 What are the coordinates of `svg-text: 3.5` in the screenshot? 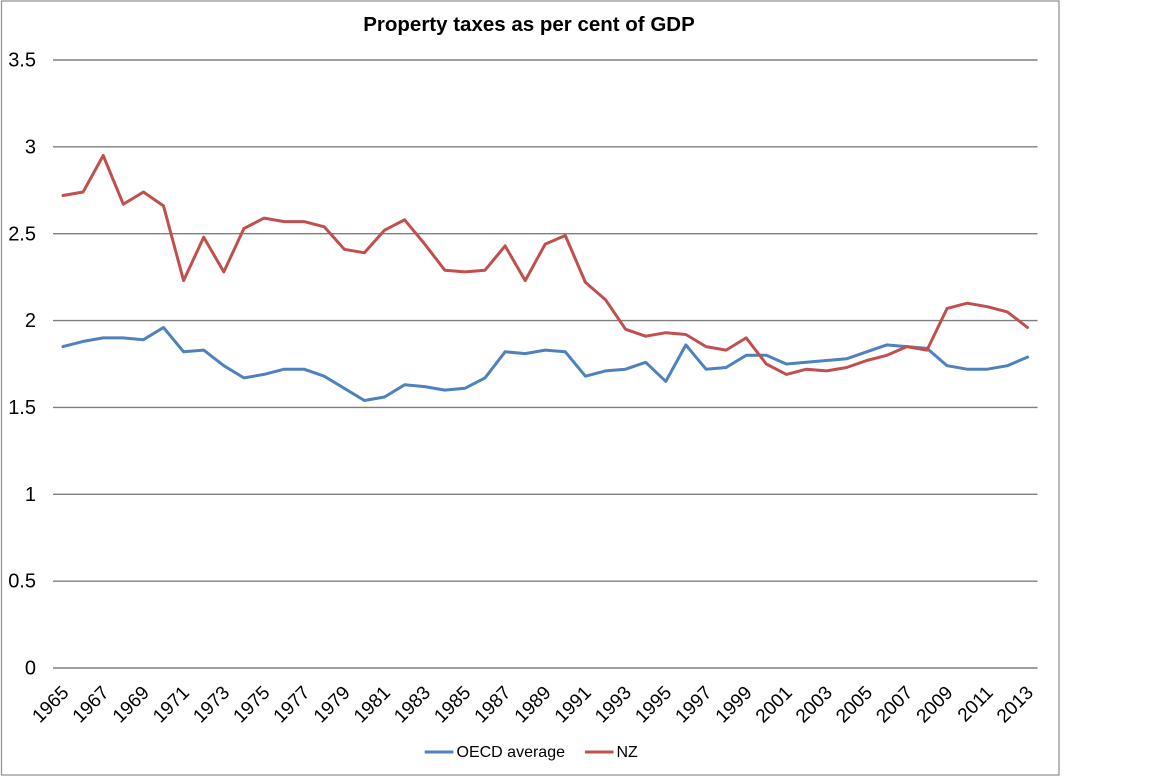 It's located at (22, 61).